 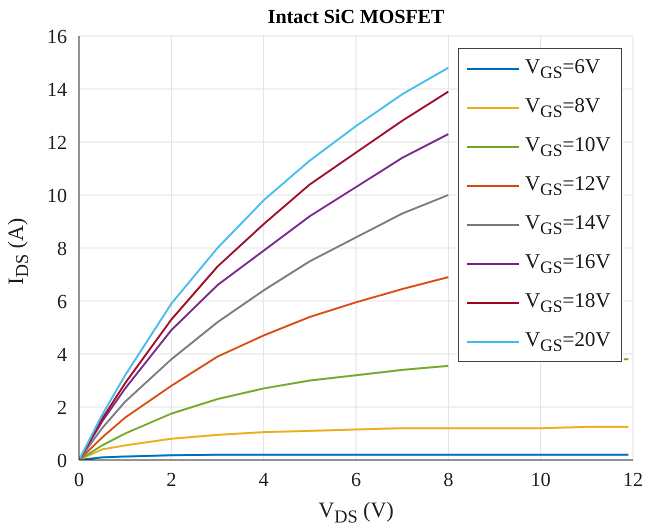 What do you see at coordinates (568, 147) in the screenshot?
I see `legend-label: V$_{GS}$=10V` at bounding box center [568, 147].